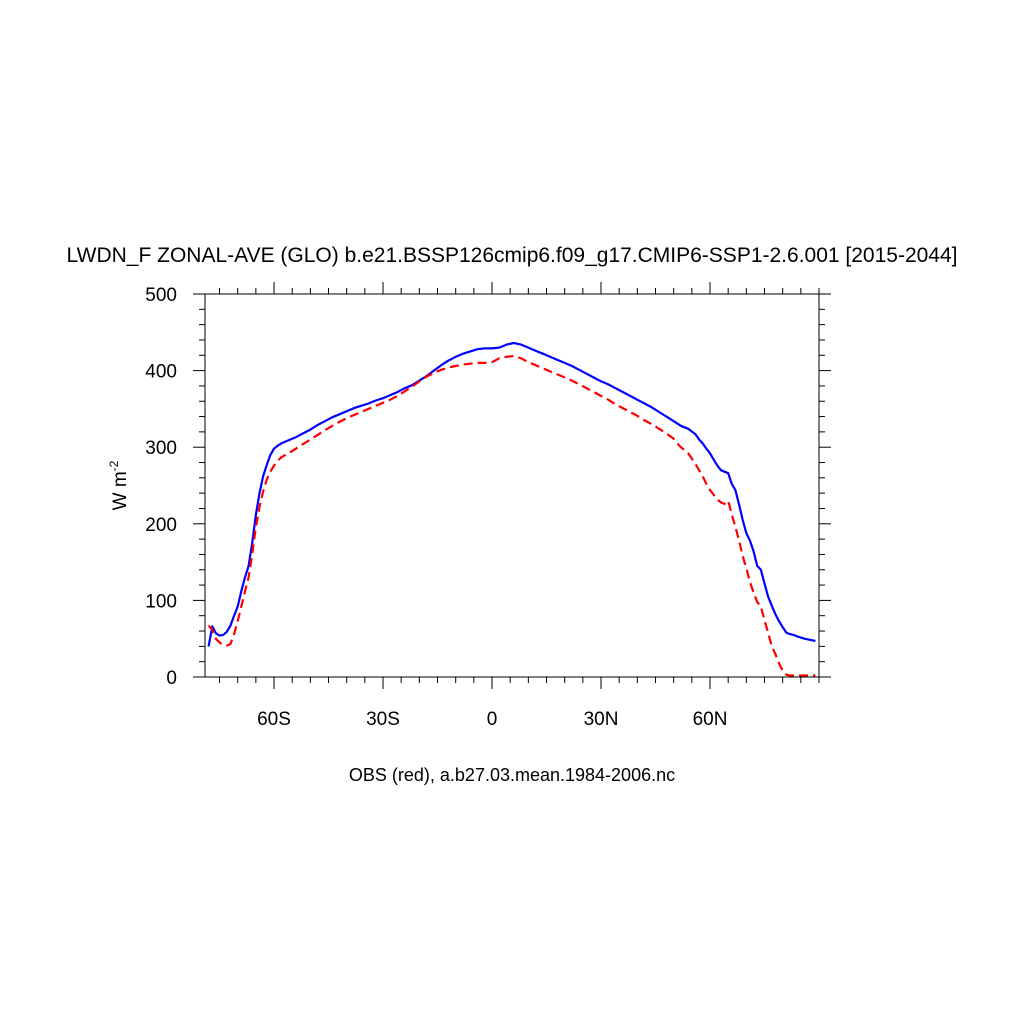  I want to click on y-tick-label: 400, so click(161, 372).